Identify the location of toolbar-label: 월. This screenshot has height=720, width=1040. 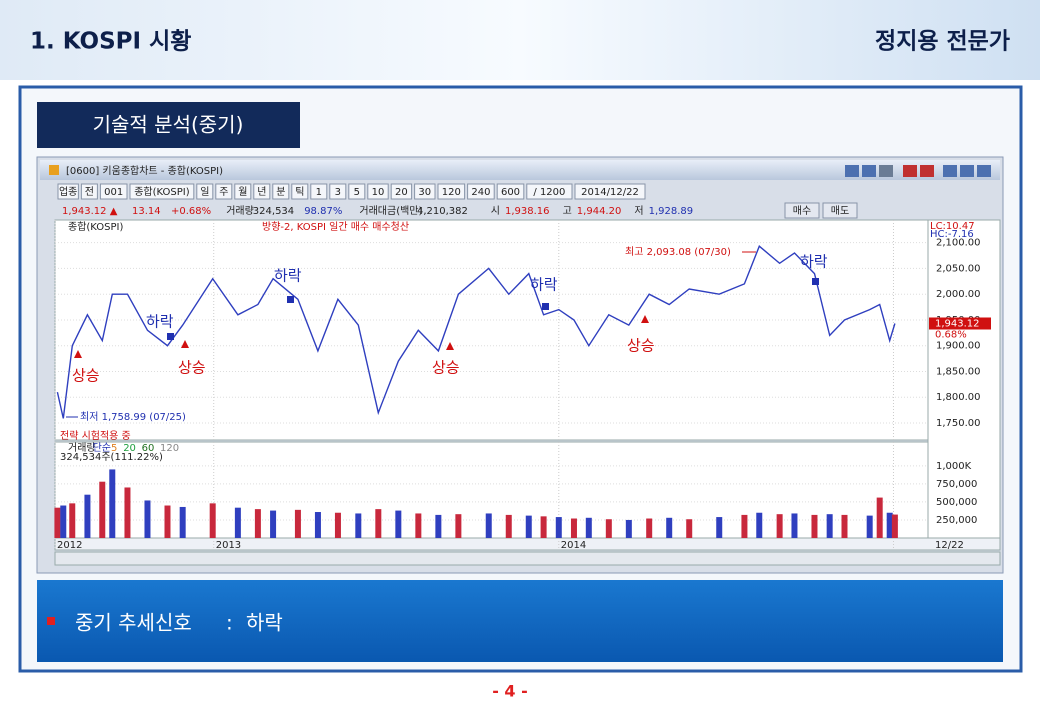
(242, 192).